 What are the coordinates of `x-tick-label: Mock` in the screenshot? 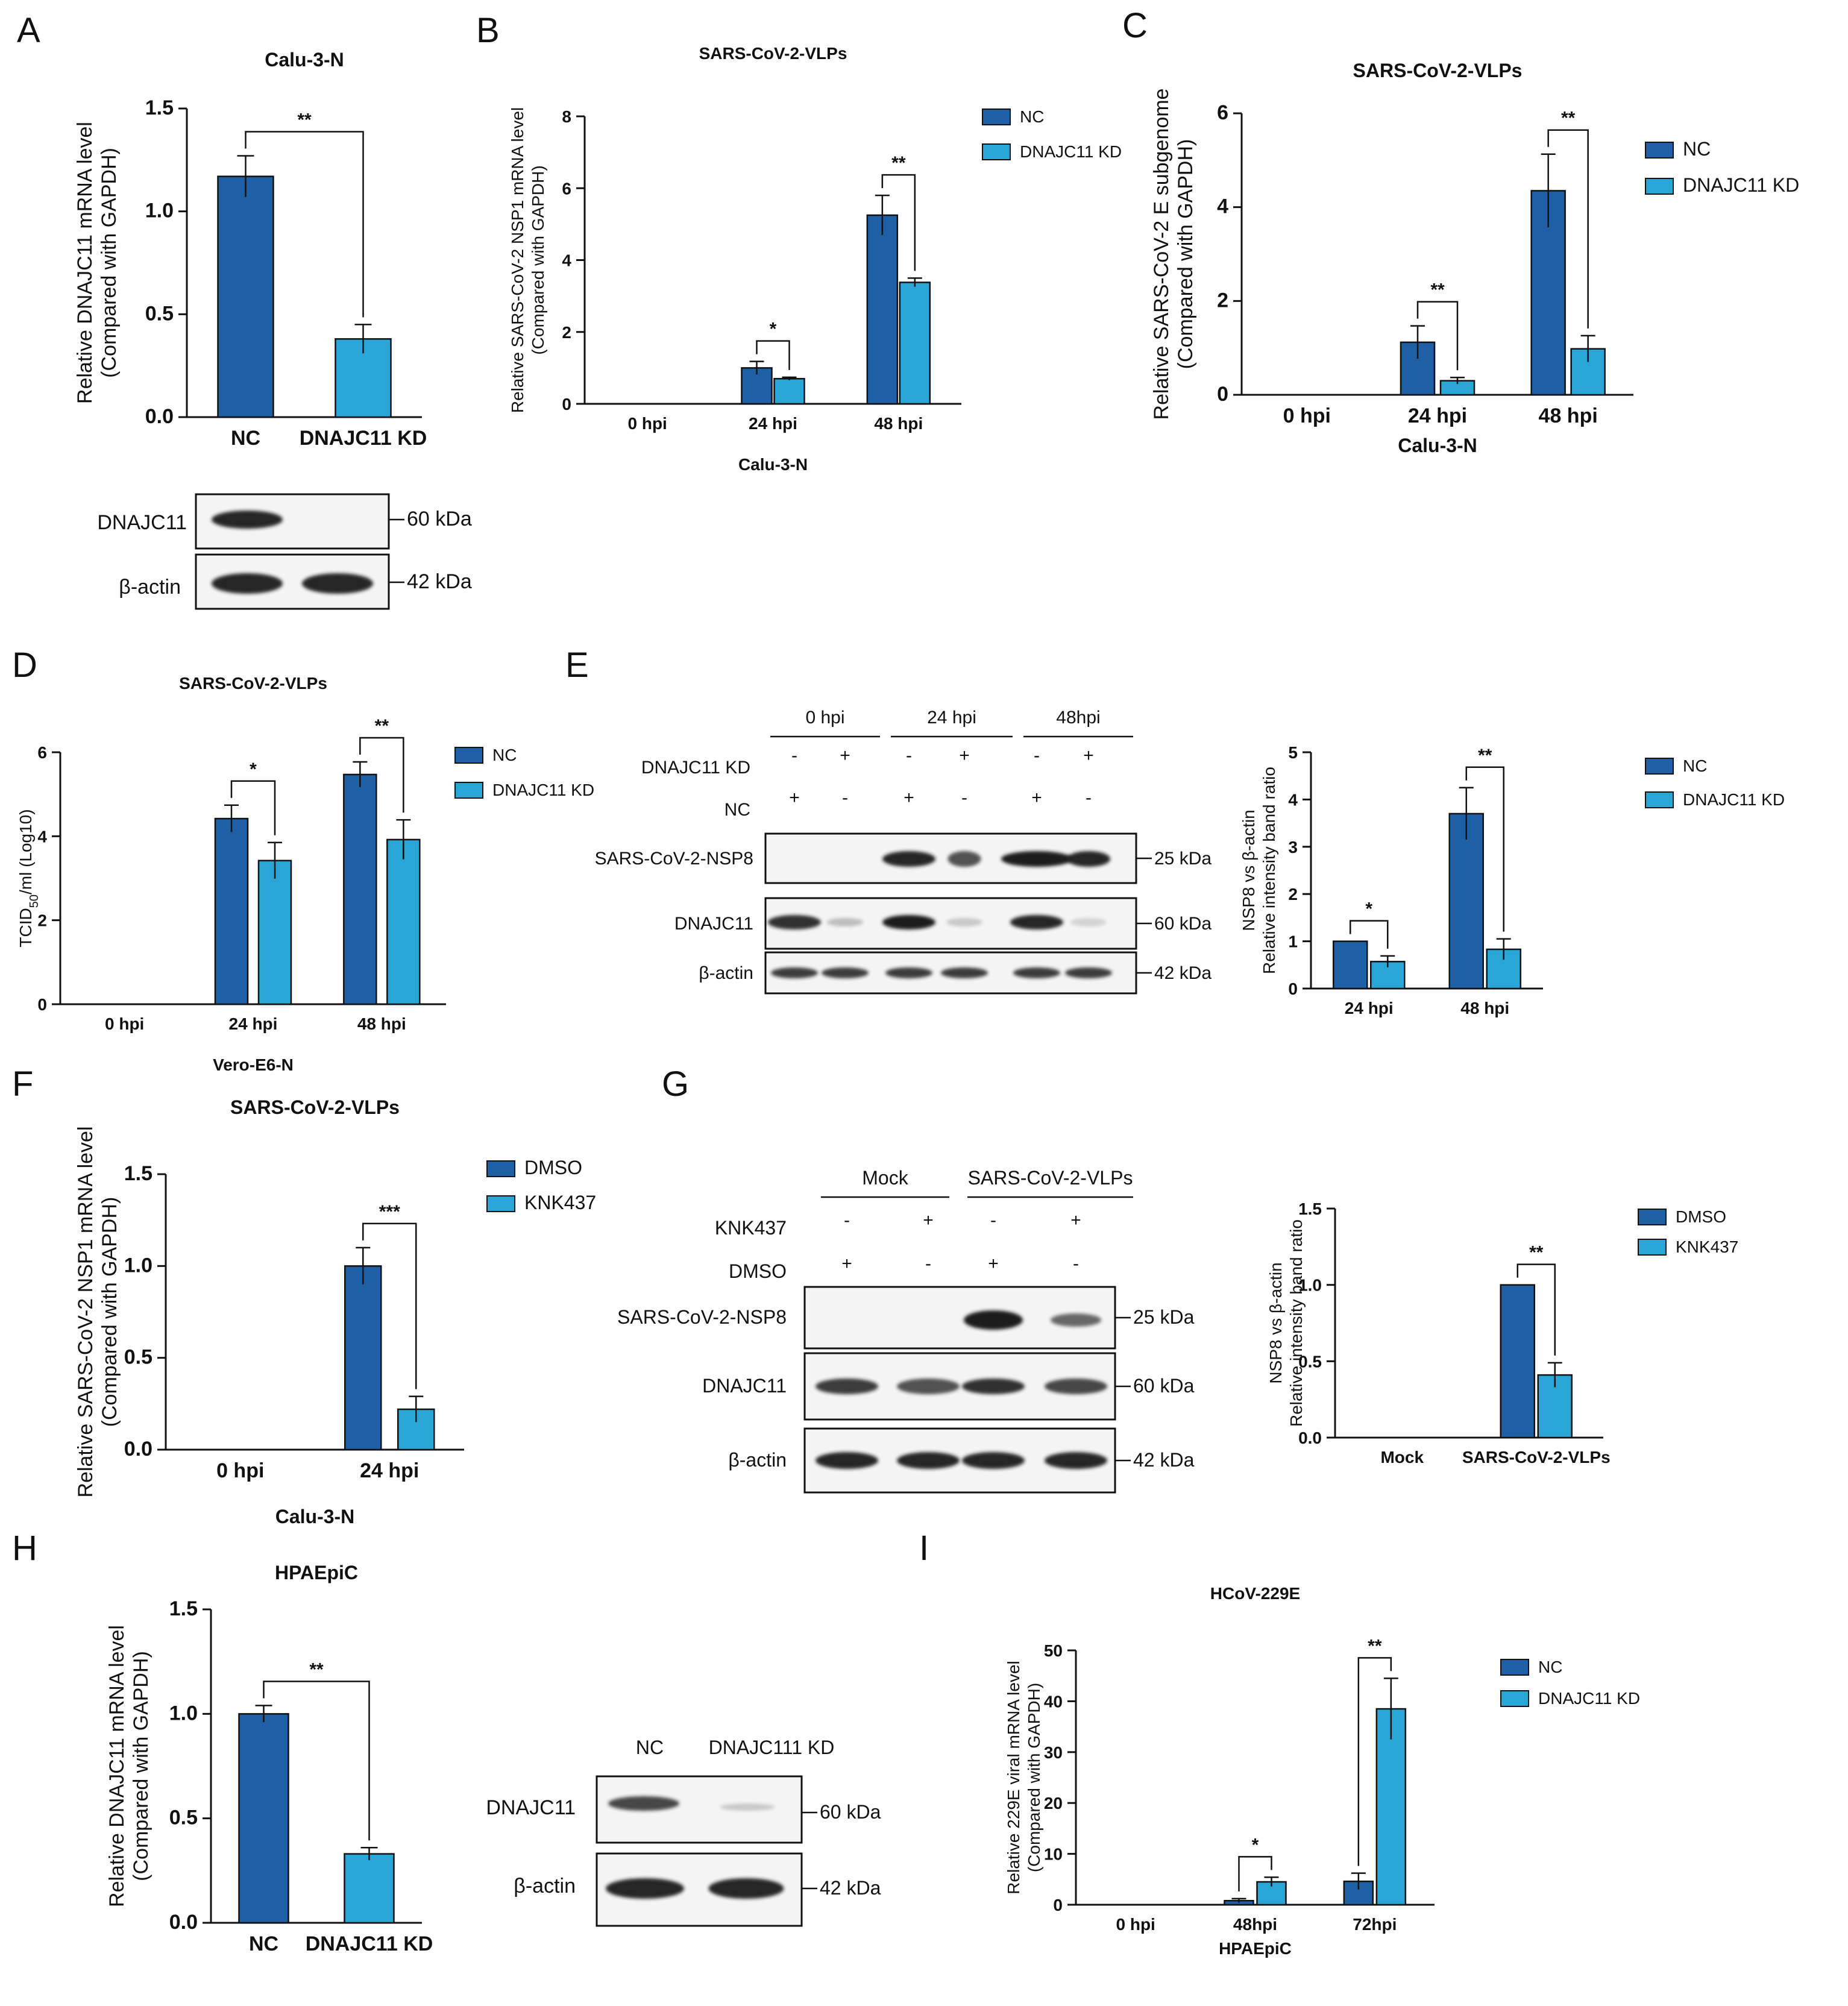 It's located at (1402, 1458).